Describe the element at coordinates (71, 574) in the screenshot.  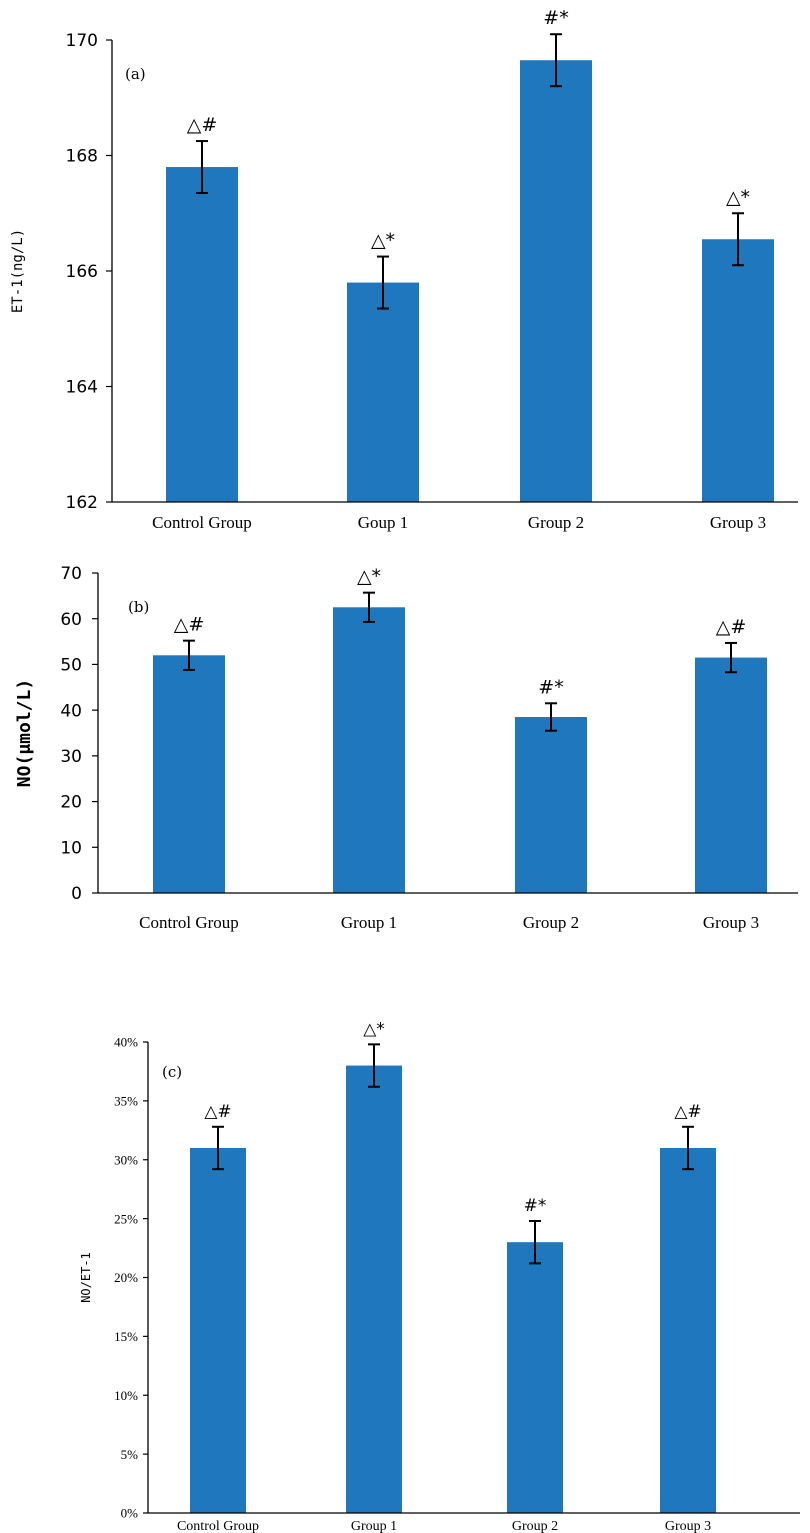
I see `y-tick-label: 70` at that location.